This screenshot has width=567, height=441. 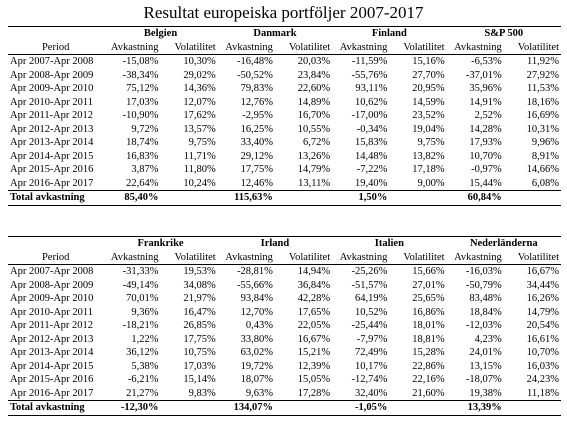 I want to click on header-blank, so click(x=56, y=243).